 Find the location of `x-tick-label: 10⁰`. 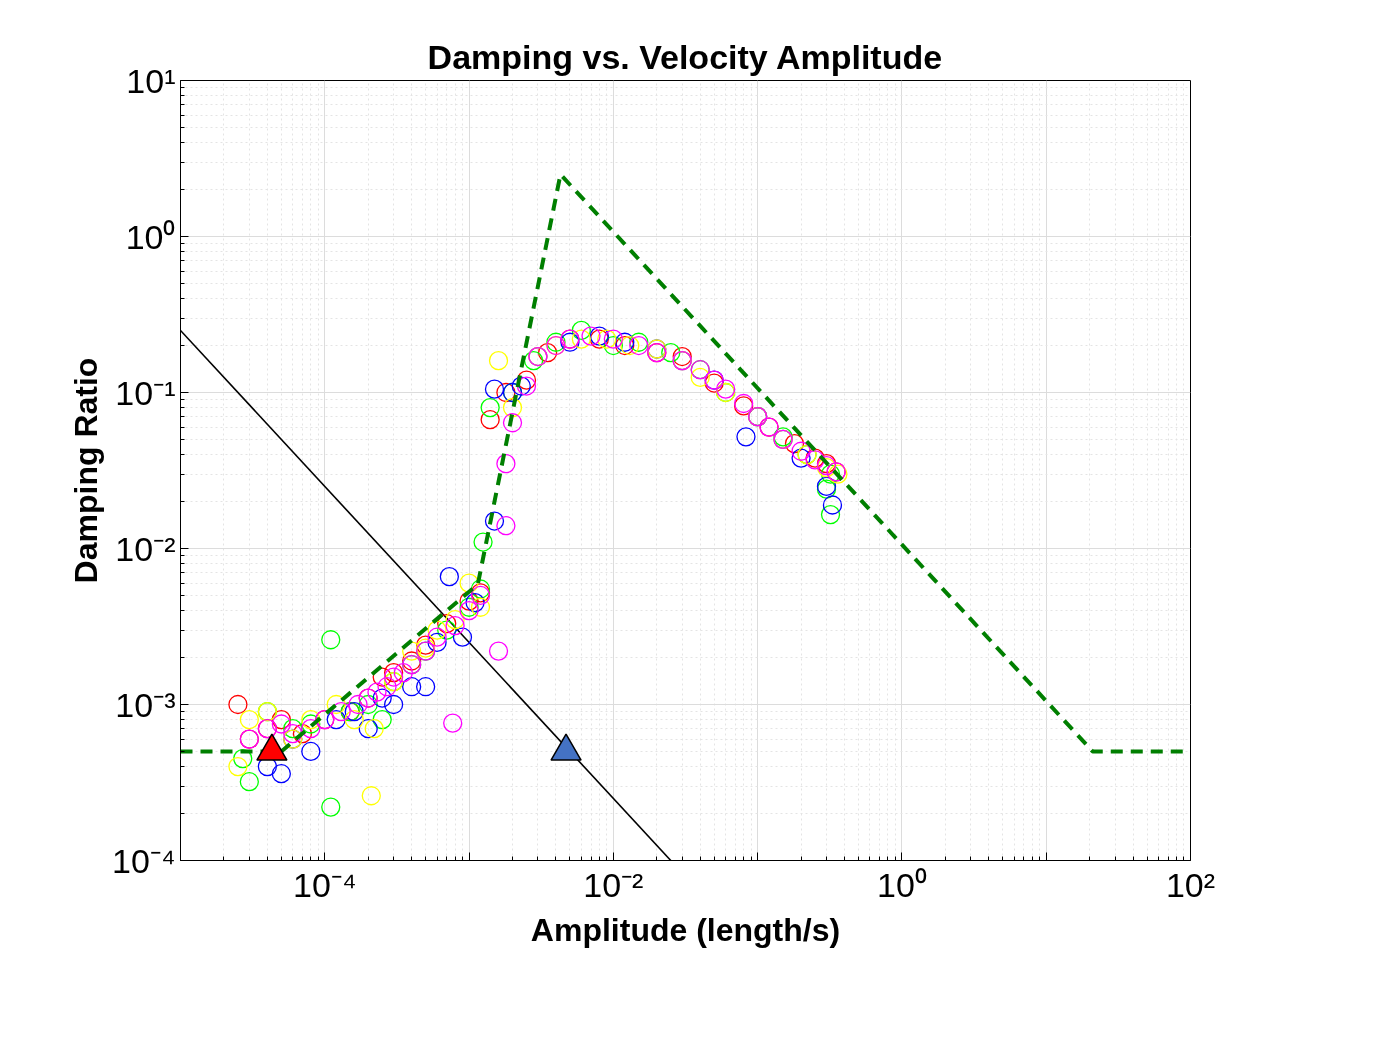

x-tick-label: 10⁰ is located at coordinates (902, 884).